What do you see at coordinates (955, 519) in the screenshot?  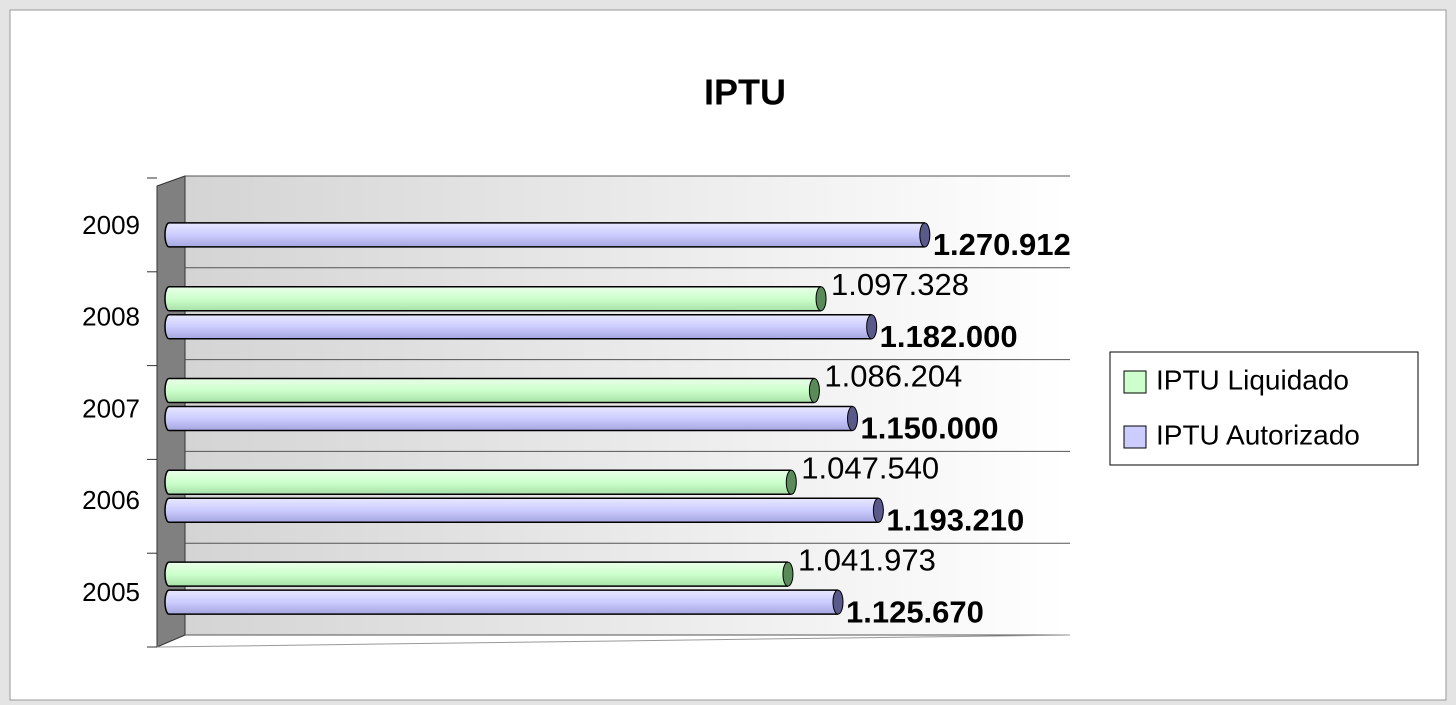 I see `value-label: 1.193.210` at bounding box center [955, 519].